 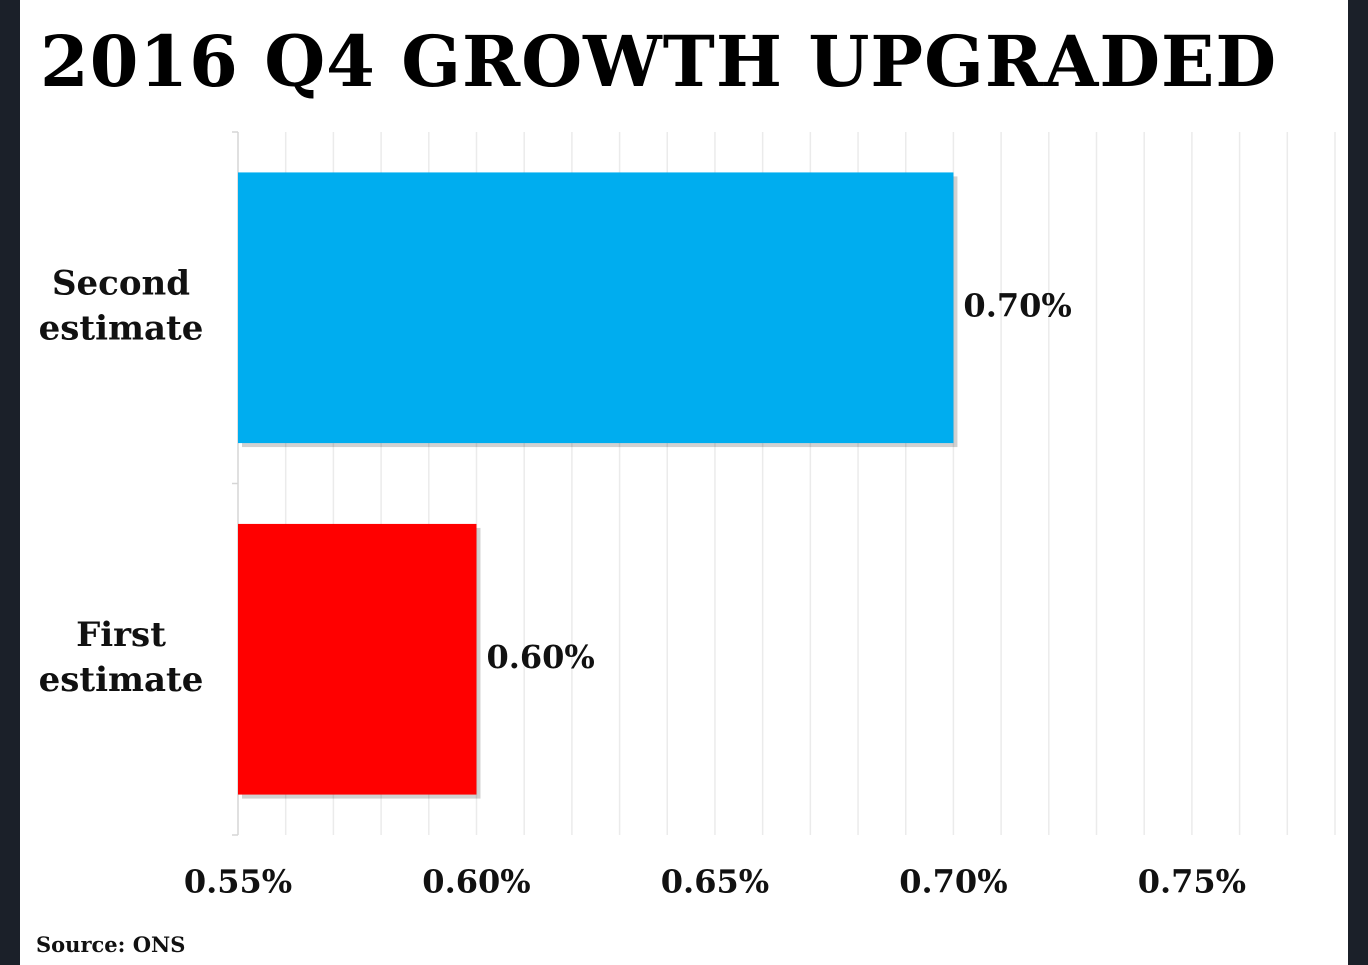 What do you see at coordinates (238, 882) in the screenshot?
I see `x-tick-label: 0.55%` at bounding box center [238, 882].